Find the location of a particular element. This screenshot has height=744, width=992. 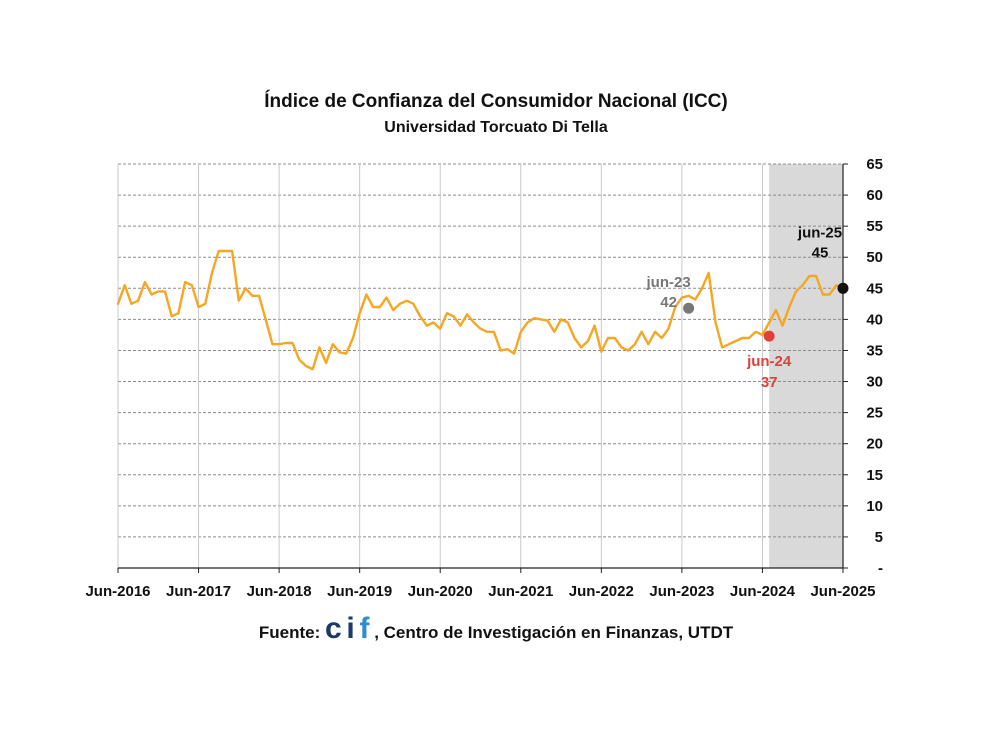

y-tick-label: 50 is located at coordinates (874, 257).